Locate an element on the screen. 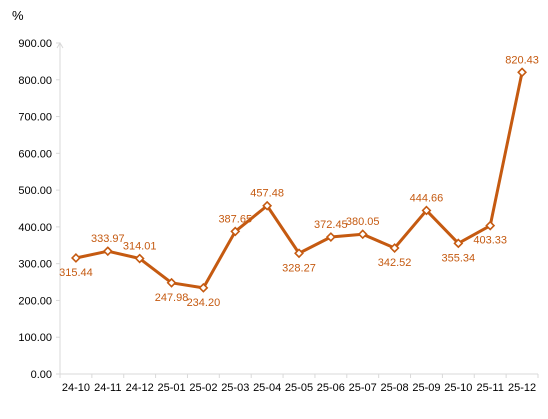 This screenshot has height=419, width=548. x-tick-label: 25-04 is located at coordinates (267, 388).